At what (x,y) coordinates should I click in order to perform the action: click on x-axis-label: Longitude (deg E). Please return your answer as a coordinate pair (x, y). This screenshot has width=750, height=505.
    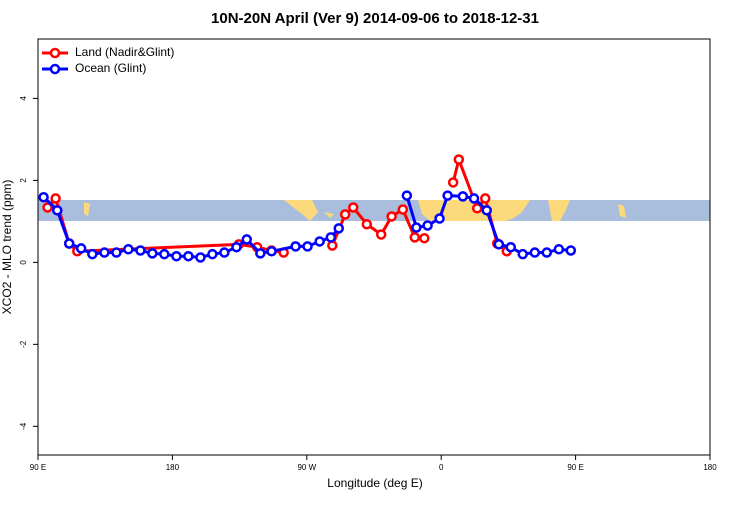
    Looking at the image, I should click on (374, 483).